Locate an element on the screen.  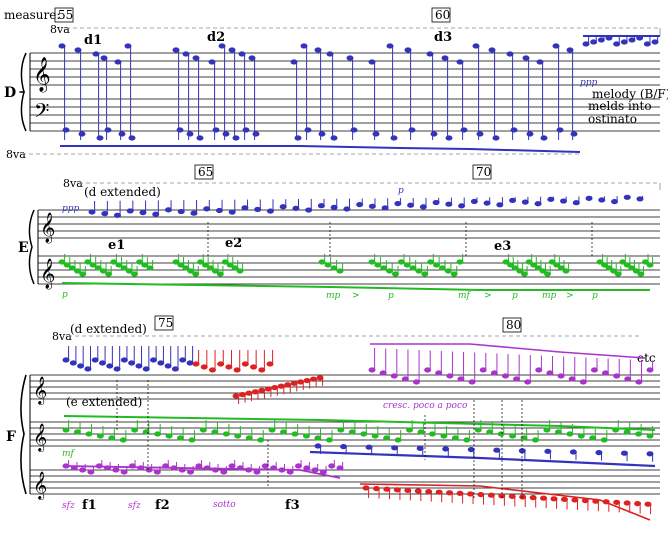
subsection-e2: e2 is located at coordinates (233, 243).